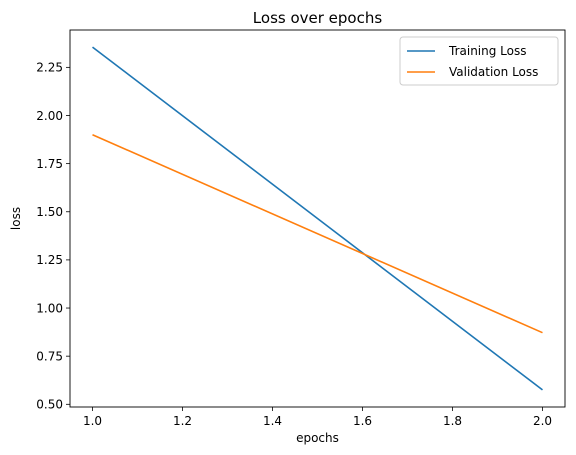  Describe the element at coordinates (49, 164) in the screenshot. I see `y-tick-label: 1.75` at that location.